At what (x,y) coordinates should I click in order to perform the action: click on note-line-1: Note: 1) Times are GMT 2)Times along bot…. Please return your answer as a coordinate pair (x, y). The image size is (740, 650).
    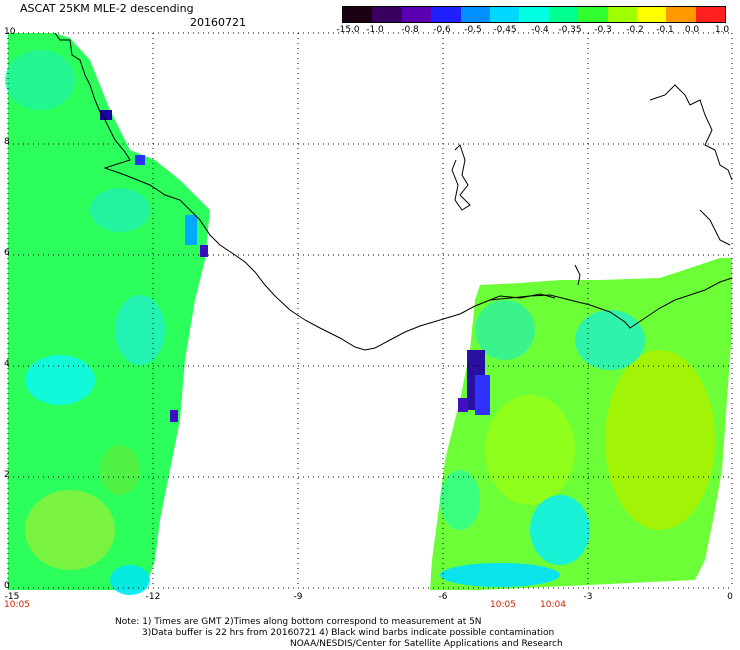
    Looking at the image, I should click on (298, 622).